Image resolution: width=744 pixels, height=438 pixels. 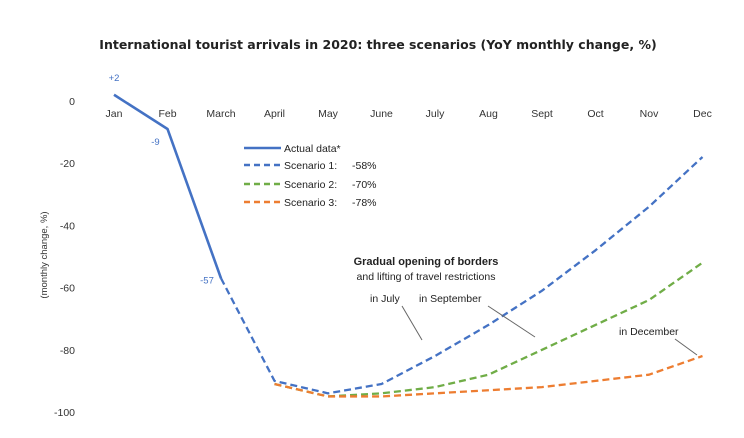 I want to click on legend-pct-scenario-1: -58%, so click(x=364, y=166).